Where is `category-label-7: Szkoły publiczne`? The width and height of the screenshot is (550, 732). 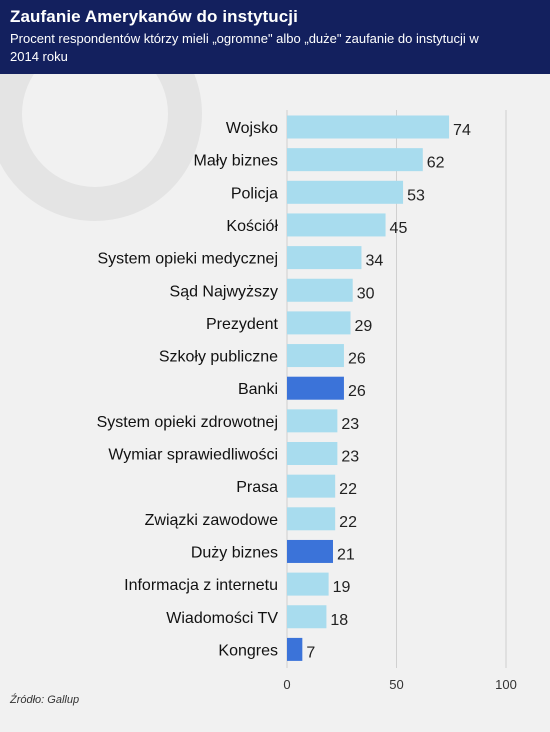 category-label-7: Szkoły publiczne is located at coordinates (218, 357).